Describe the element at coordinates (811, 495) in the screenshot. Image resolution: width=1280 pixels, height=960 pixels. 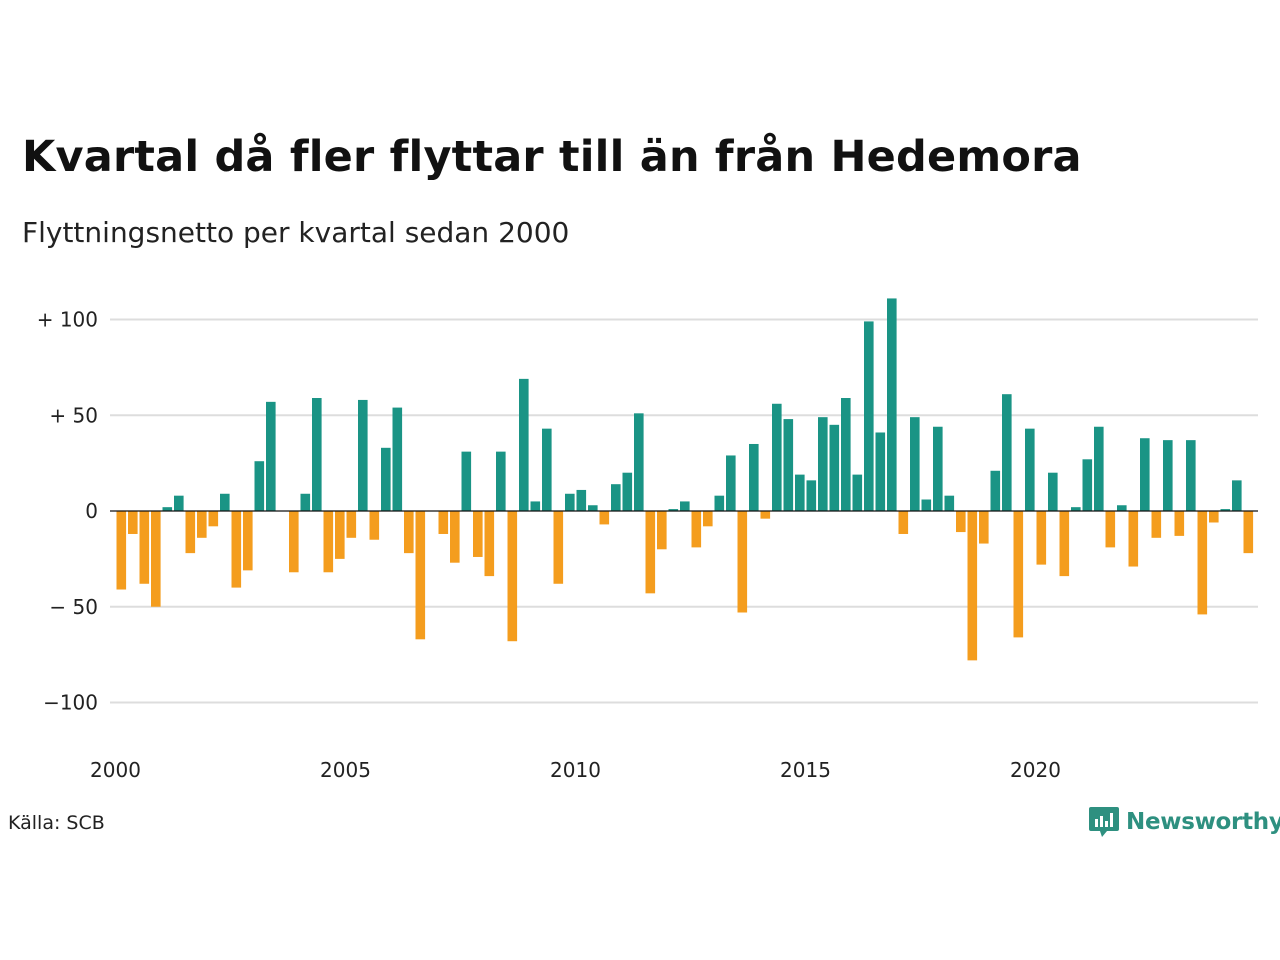
I see `bar-2015-q1` at that location.